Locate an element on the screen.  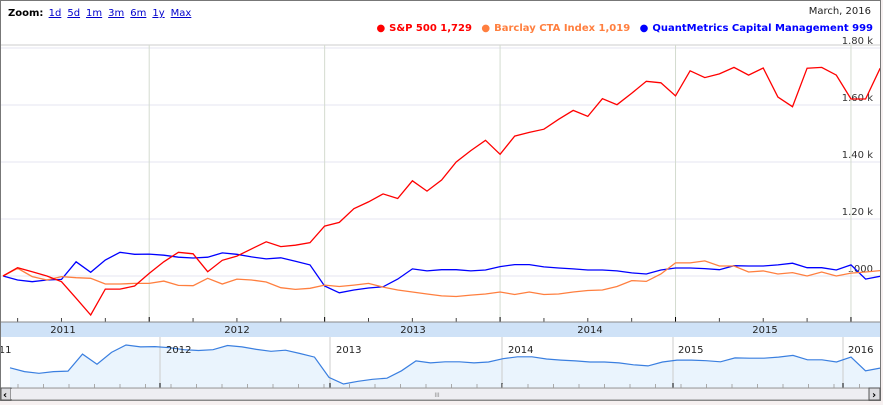
navigator-line is located at coordinates (445, 364).